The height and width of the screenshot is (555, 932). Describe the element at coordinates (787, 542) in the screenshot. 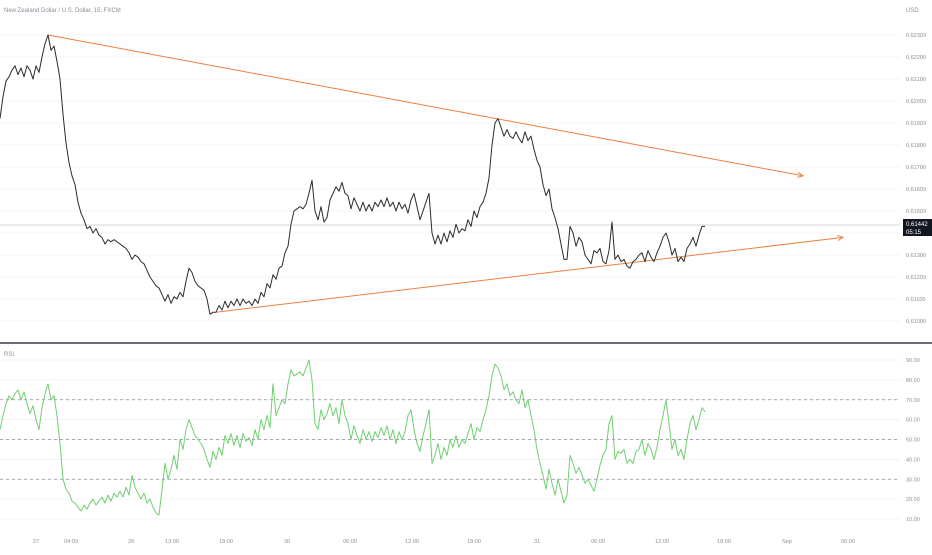

I see `time-tick-label: Sep` at that location.